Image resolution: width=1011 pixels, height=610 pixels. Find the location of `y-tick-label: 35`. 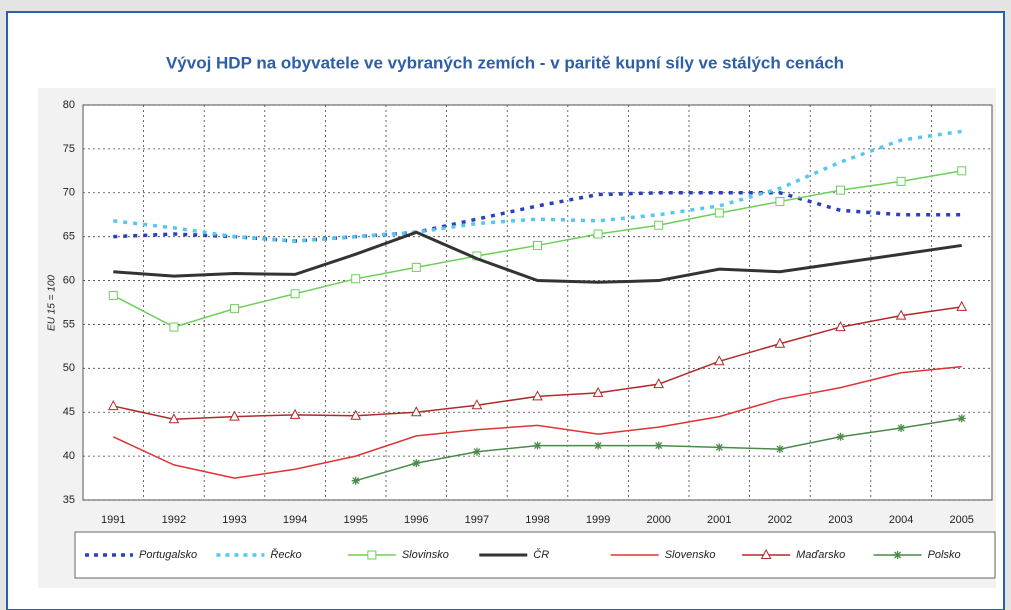

y-tick-label: 35 is located at coordinates (69, 500).